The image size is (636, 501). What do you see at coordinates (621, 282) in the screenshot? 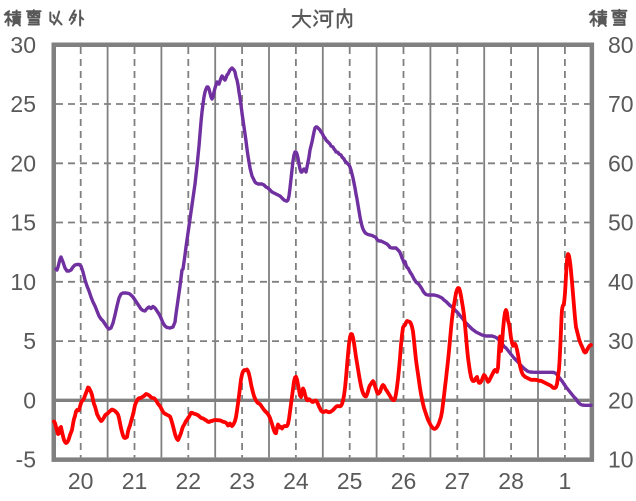
I see `svg-text: 40` at bounding box center [621, 282].